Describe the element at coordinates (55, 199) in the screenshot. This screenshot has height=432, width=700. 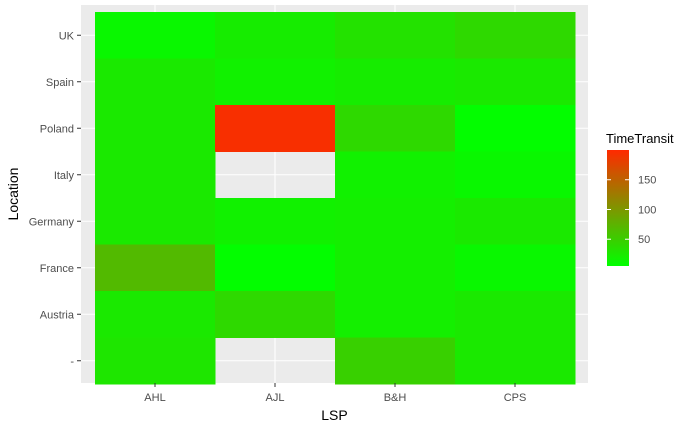
I see `y-axis: - Austria France Germany Italy Poland Spain UK` at that location.